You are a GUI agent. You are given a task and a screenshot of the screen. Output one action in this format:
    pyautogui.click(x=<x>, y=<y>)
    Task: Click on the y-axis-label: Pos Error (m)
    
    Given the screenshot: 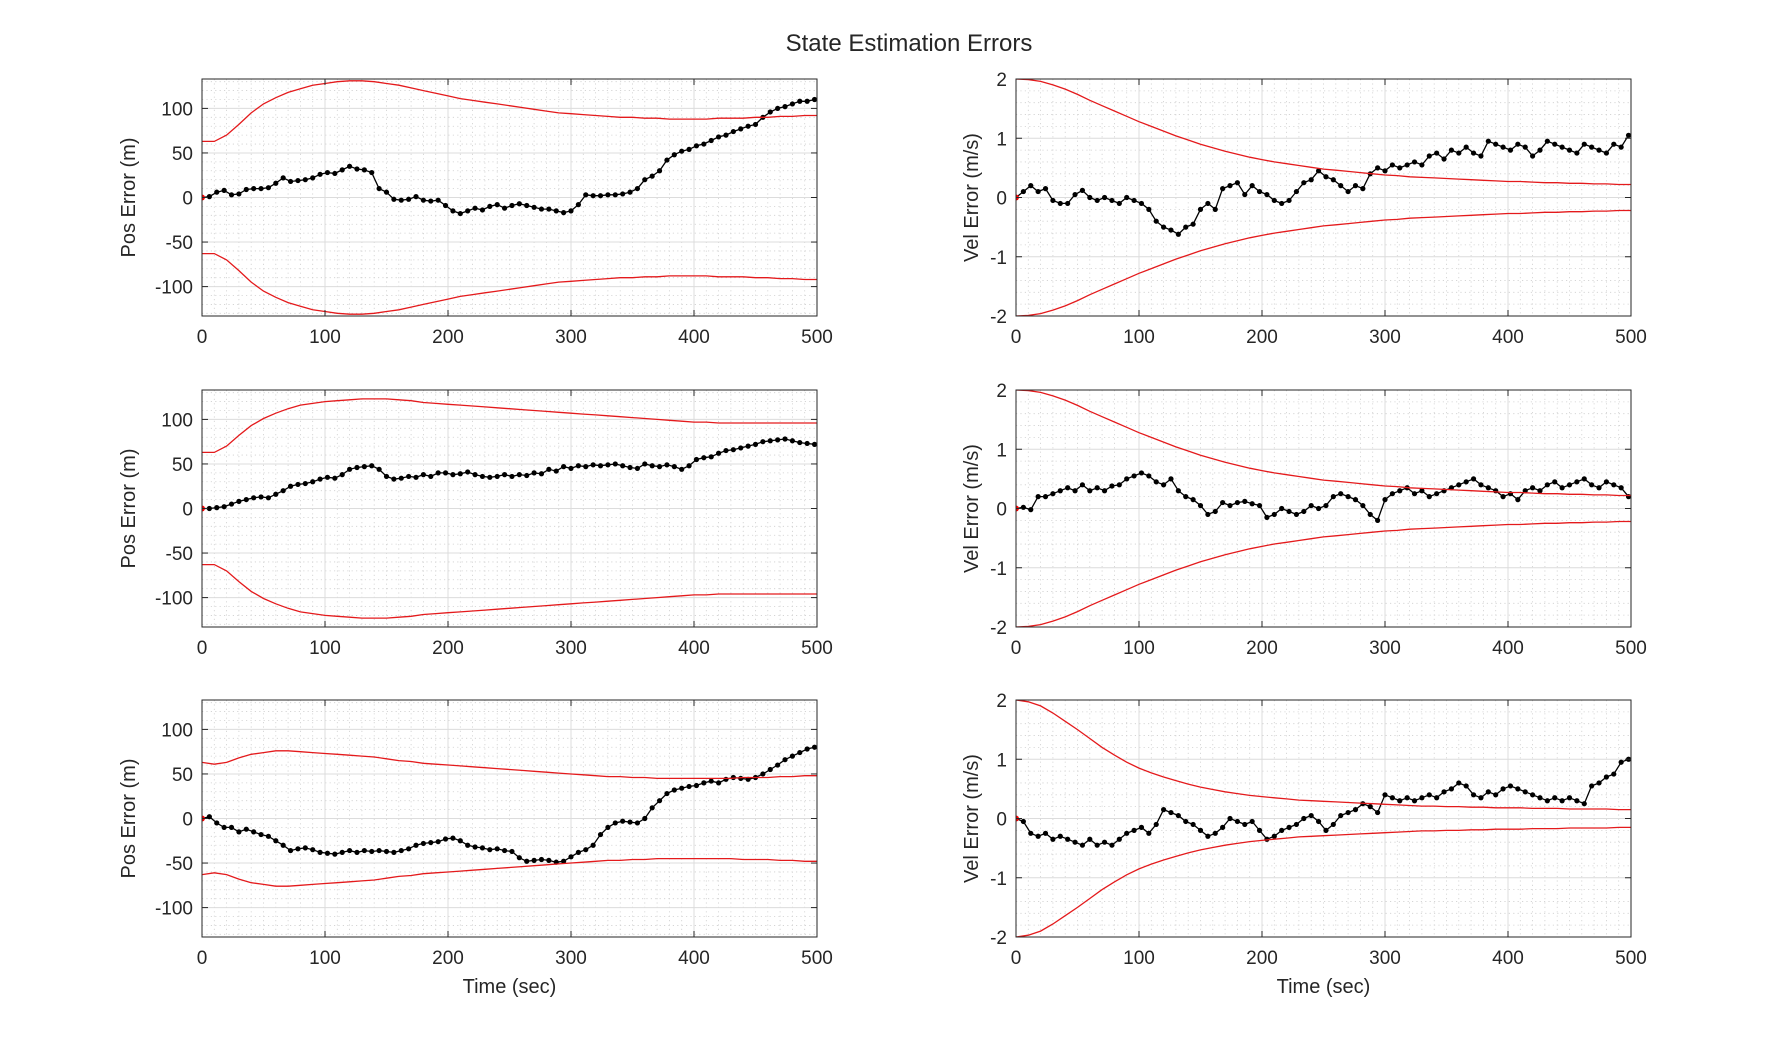 What is the action you would take?
    pyautogui.click(x=129, y=509)
    